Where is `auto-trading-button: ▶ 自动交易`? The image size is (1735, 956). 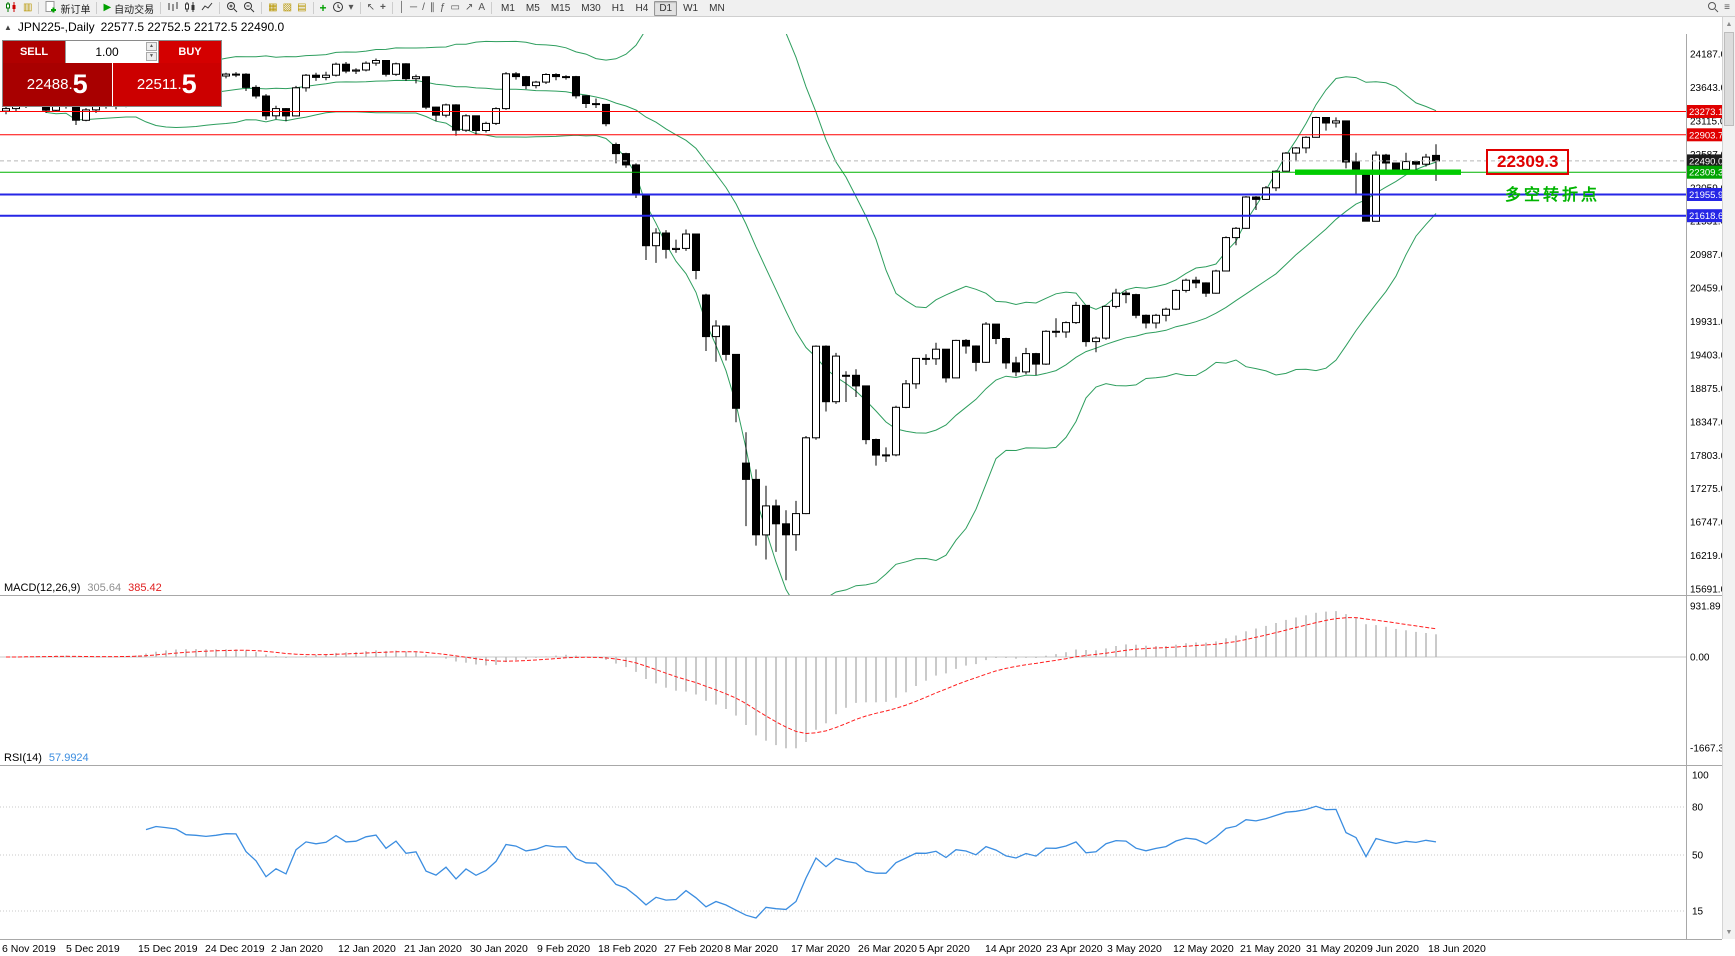
auto-trading-button: ▶ 自动交易 is located at coordinates (128, 8).